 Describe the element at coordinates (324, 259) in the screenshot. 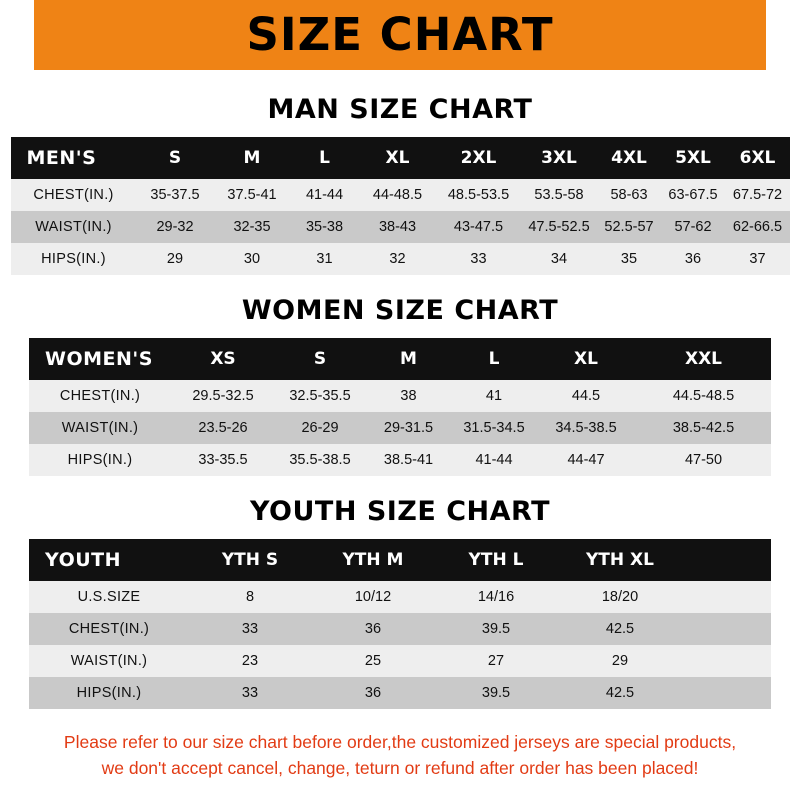

I see `men-row-2-cell-2: 31` at that location.